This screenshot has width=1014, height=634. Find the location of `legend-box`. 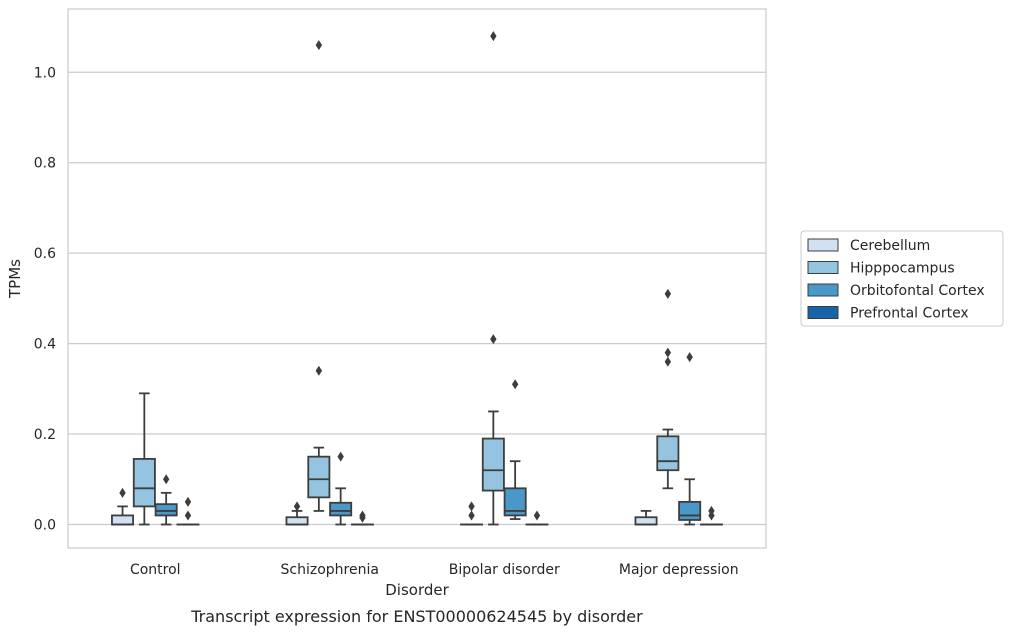

legend-box is located at coordinates (902, 278).